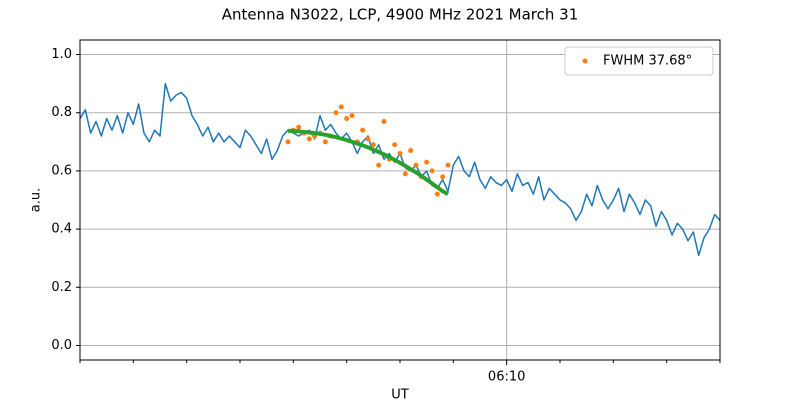  I want to click on legend-box, so click(639, 61).